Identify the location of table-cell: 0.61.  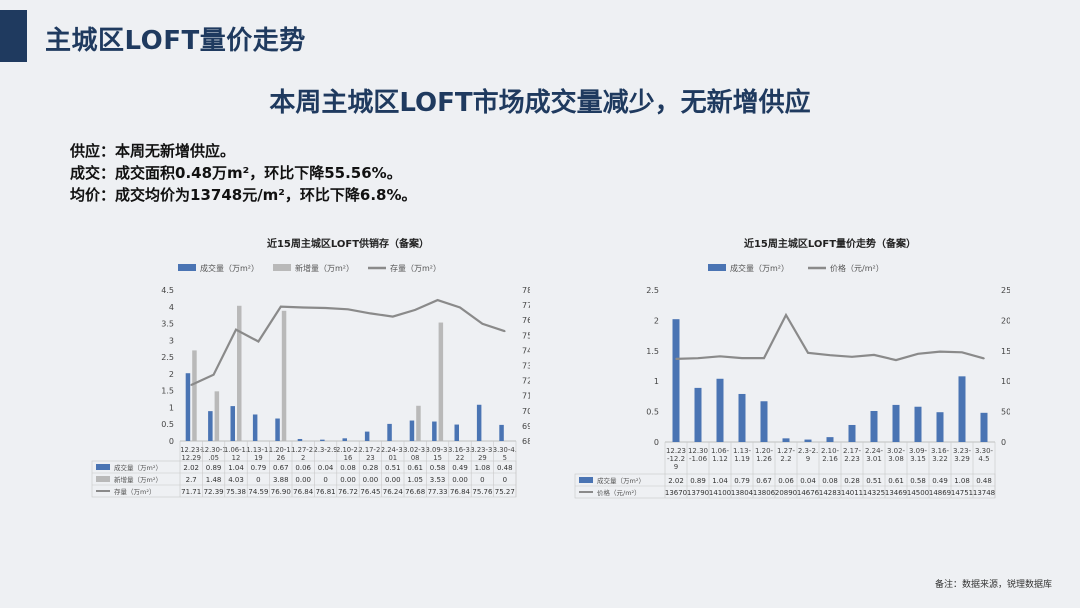
(415, 468).